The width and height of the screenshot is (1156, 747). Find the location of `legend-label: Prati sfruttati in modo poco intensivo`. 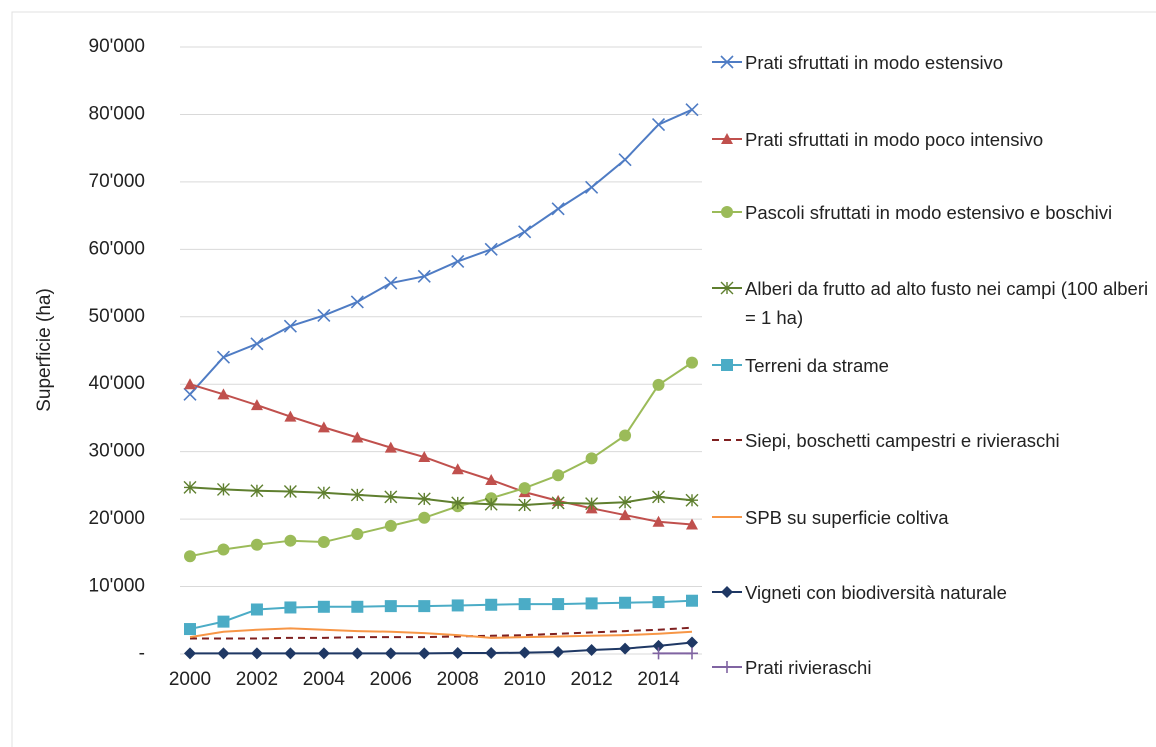

legend-label: Prati sfruttati in modo poco intensivo is located at coordinates (894, 139).